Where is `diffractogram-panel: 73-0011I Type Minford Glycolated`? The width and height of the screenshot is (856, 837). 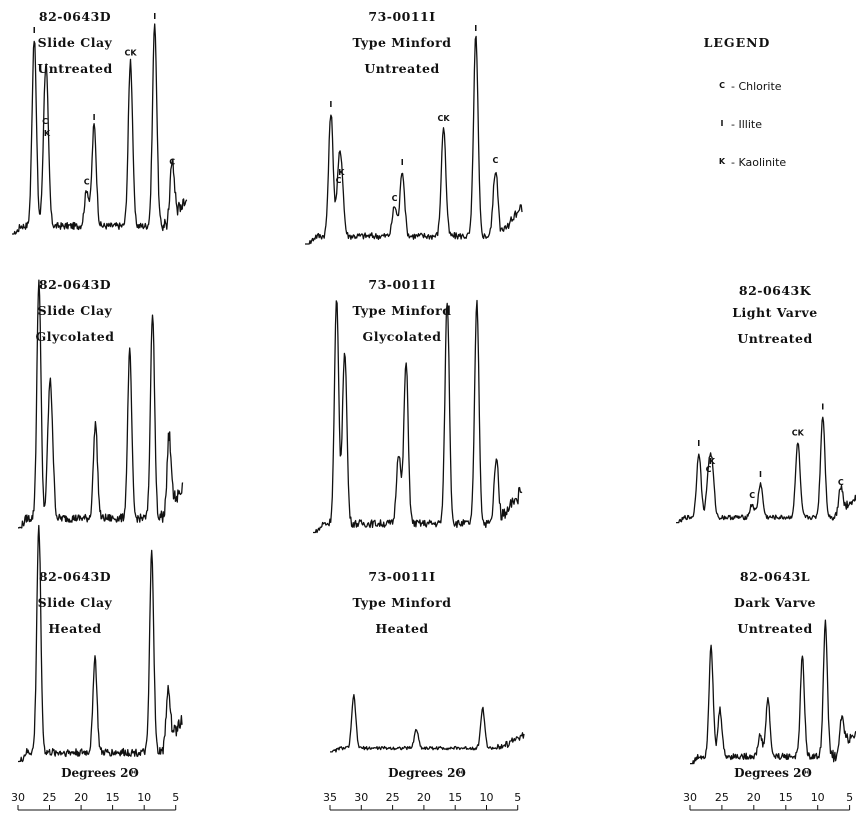 diffractogram-panel: 73-0011I Type Minford Glycolated is located at coordinates (418, 405).